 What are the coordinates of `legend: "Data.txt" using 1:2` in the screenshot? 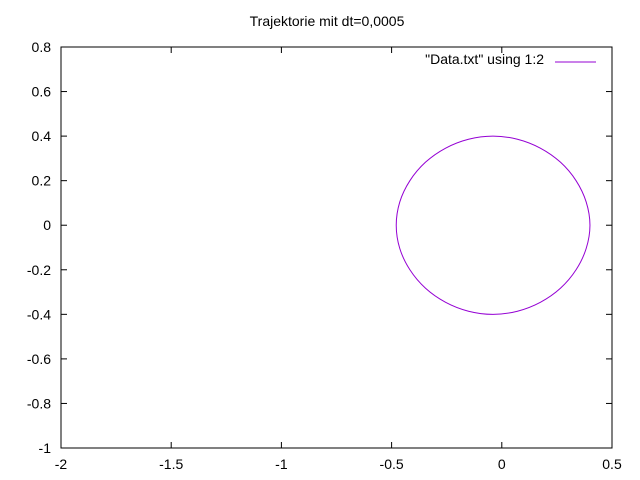 It's located at (510, 59).